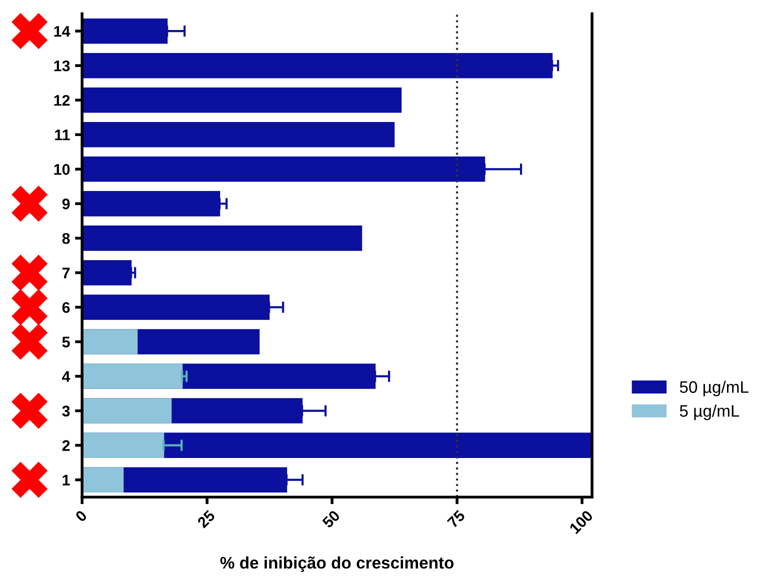 The height and width of the screenshot is (576, 760). Describe the element at coordinates (581, 522) in the screenshot. I see `x-tick-label: 100` at that location.